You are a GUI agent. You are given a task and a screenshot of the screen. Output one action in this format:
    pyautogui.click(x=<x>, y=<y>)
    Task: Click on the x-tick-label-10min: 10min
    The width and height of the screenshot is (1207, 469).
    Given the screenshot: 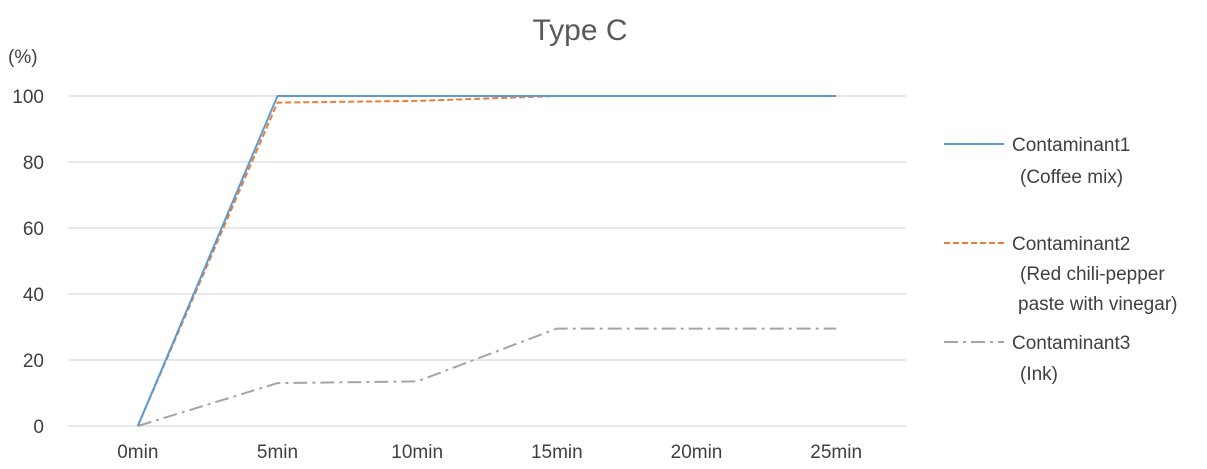 What is the action you would take?
    pyautogui.click(x=417, y=452)
    